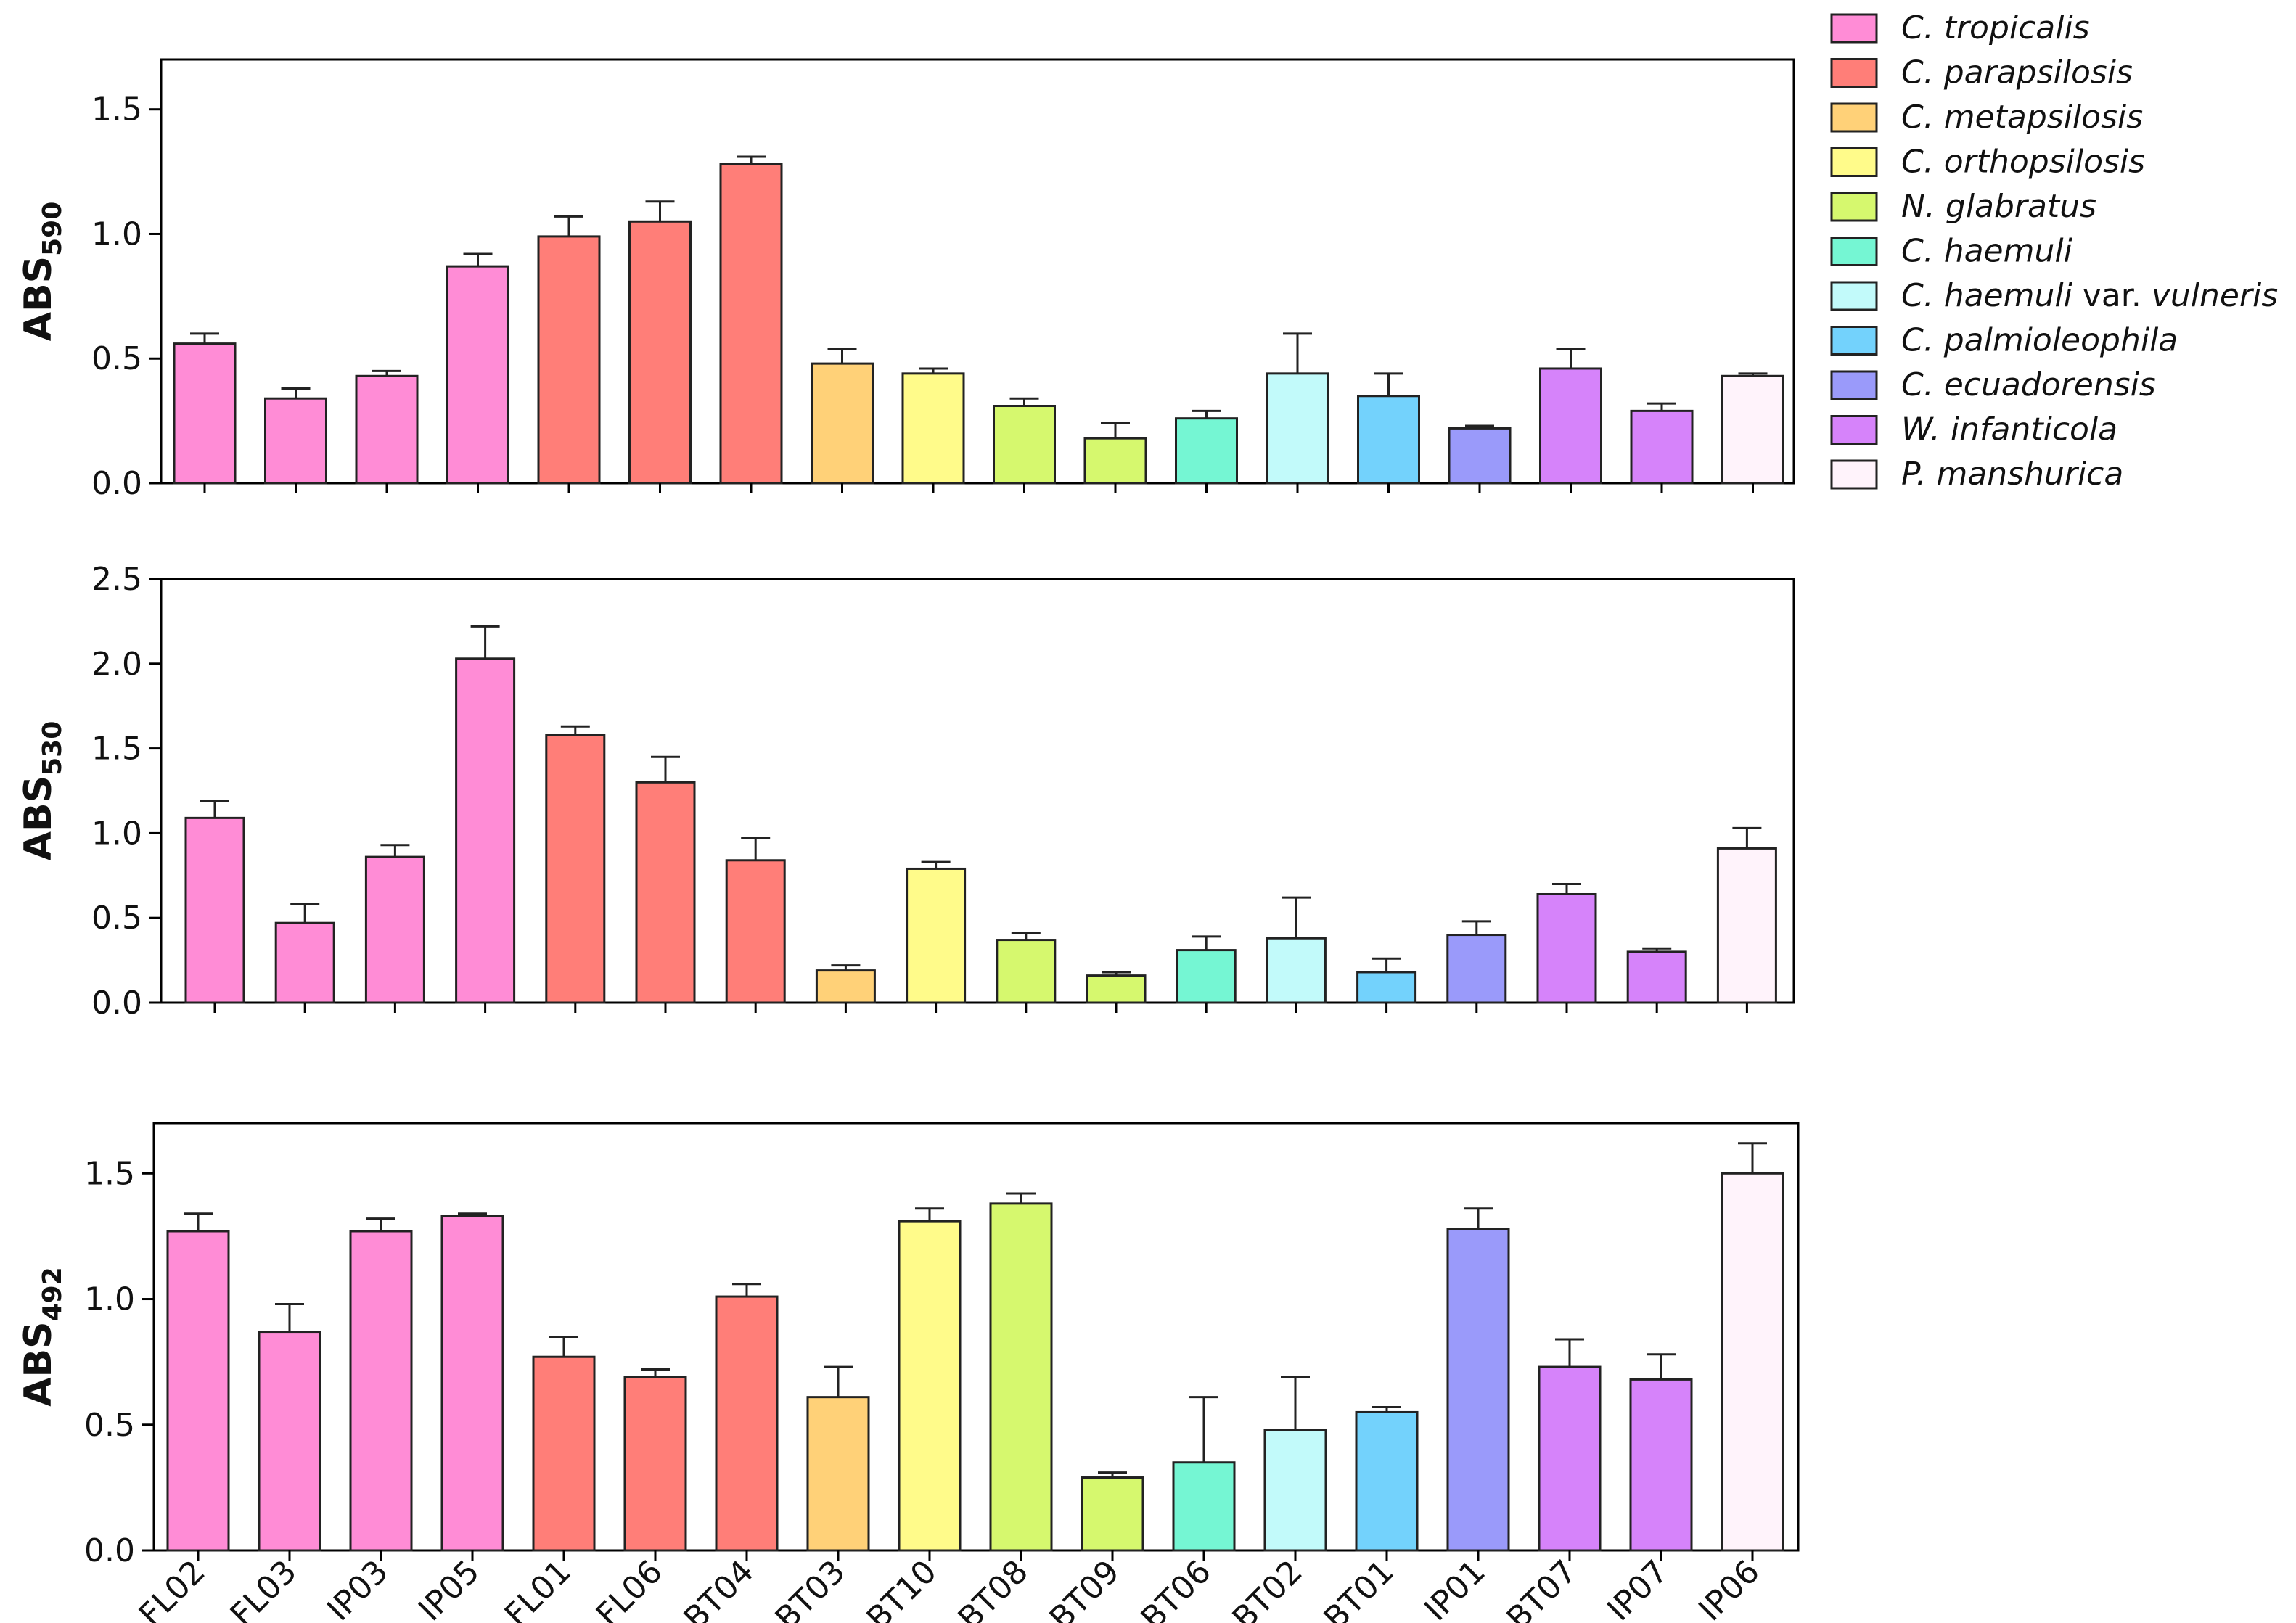 Image resolution: width=2296 pixels, height=1623 pixels. Describe the element at coordinates (1638, 1588) in the screenshot. I see `x-tick-label-ip07: IP07` at that location.